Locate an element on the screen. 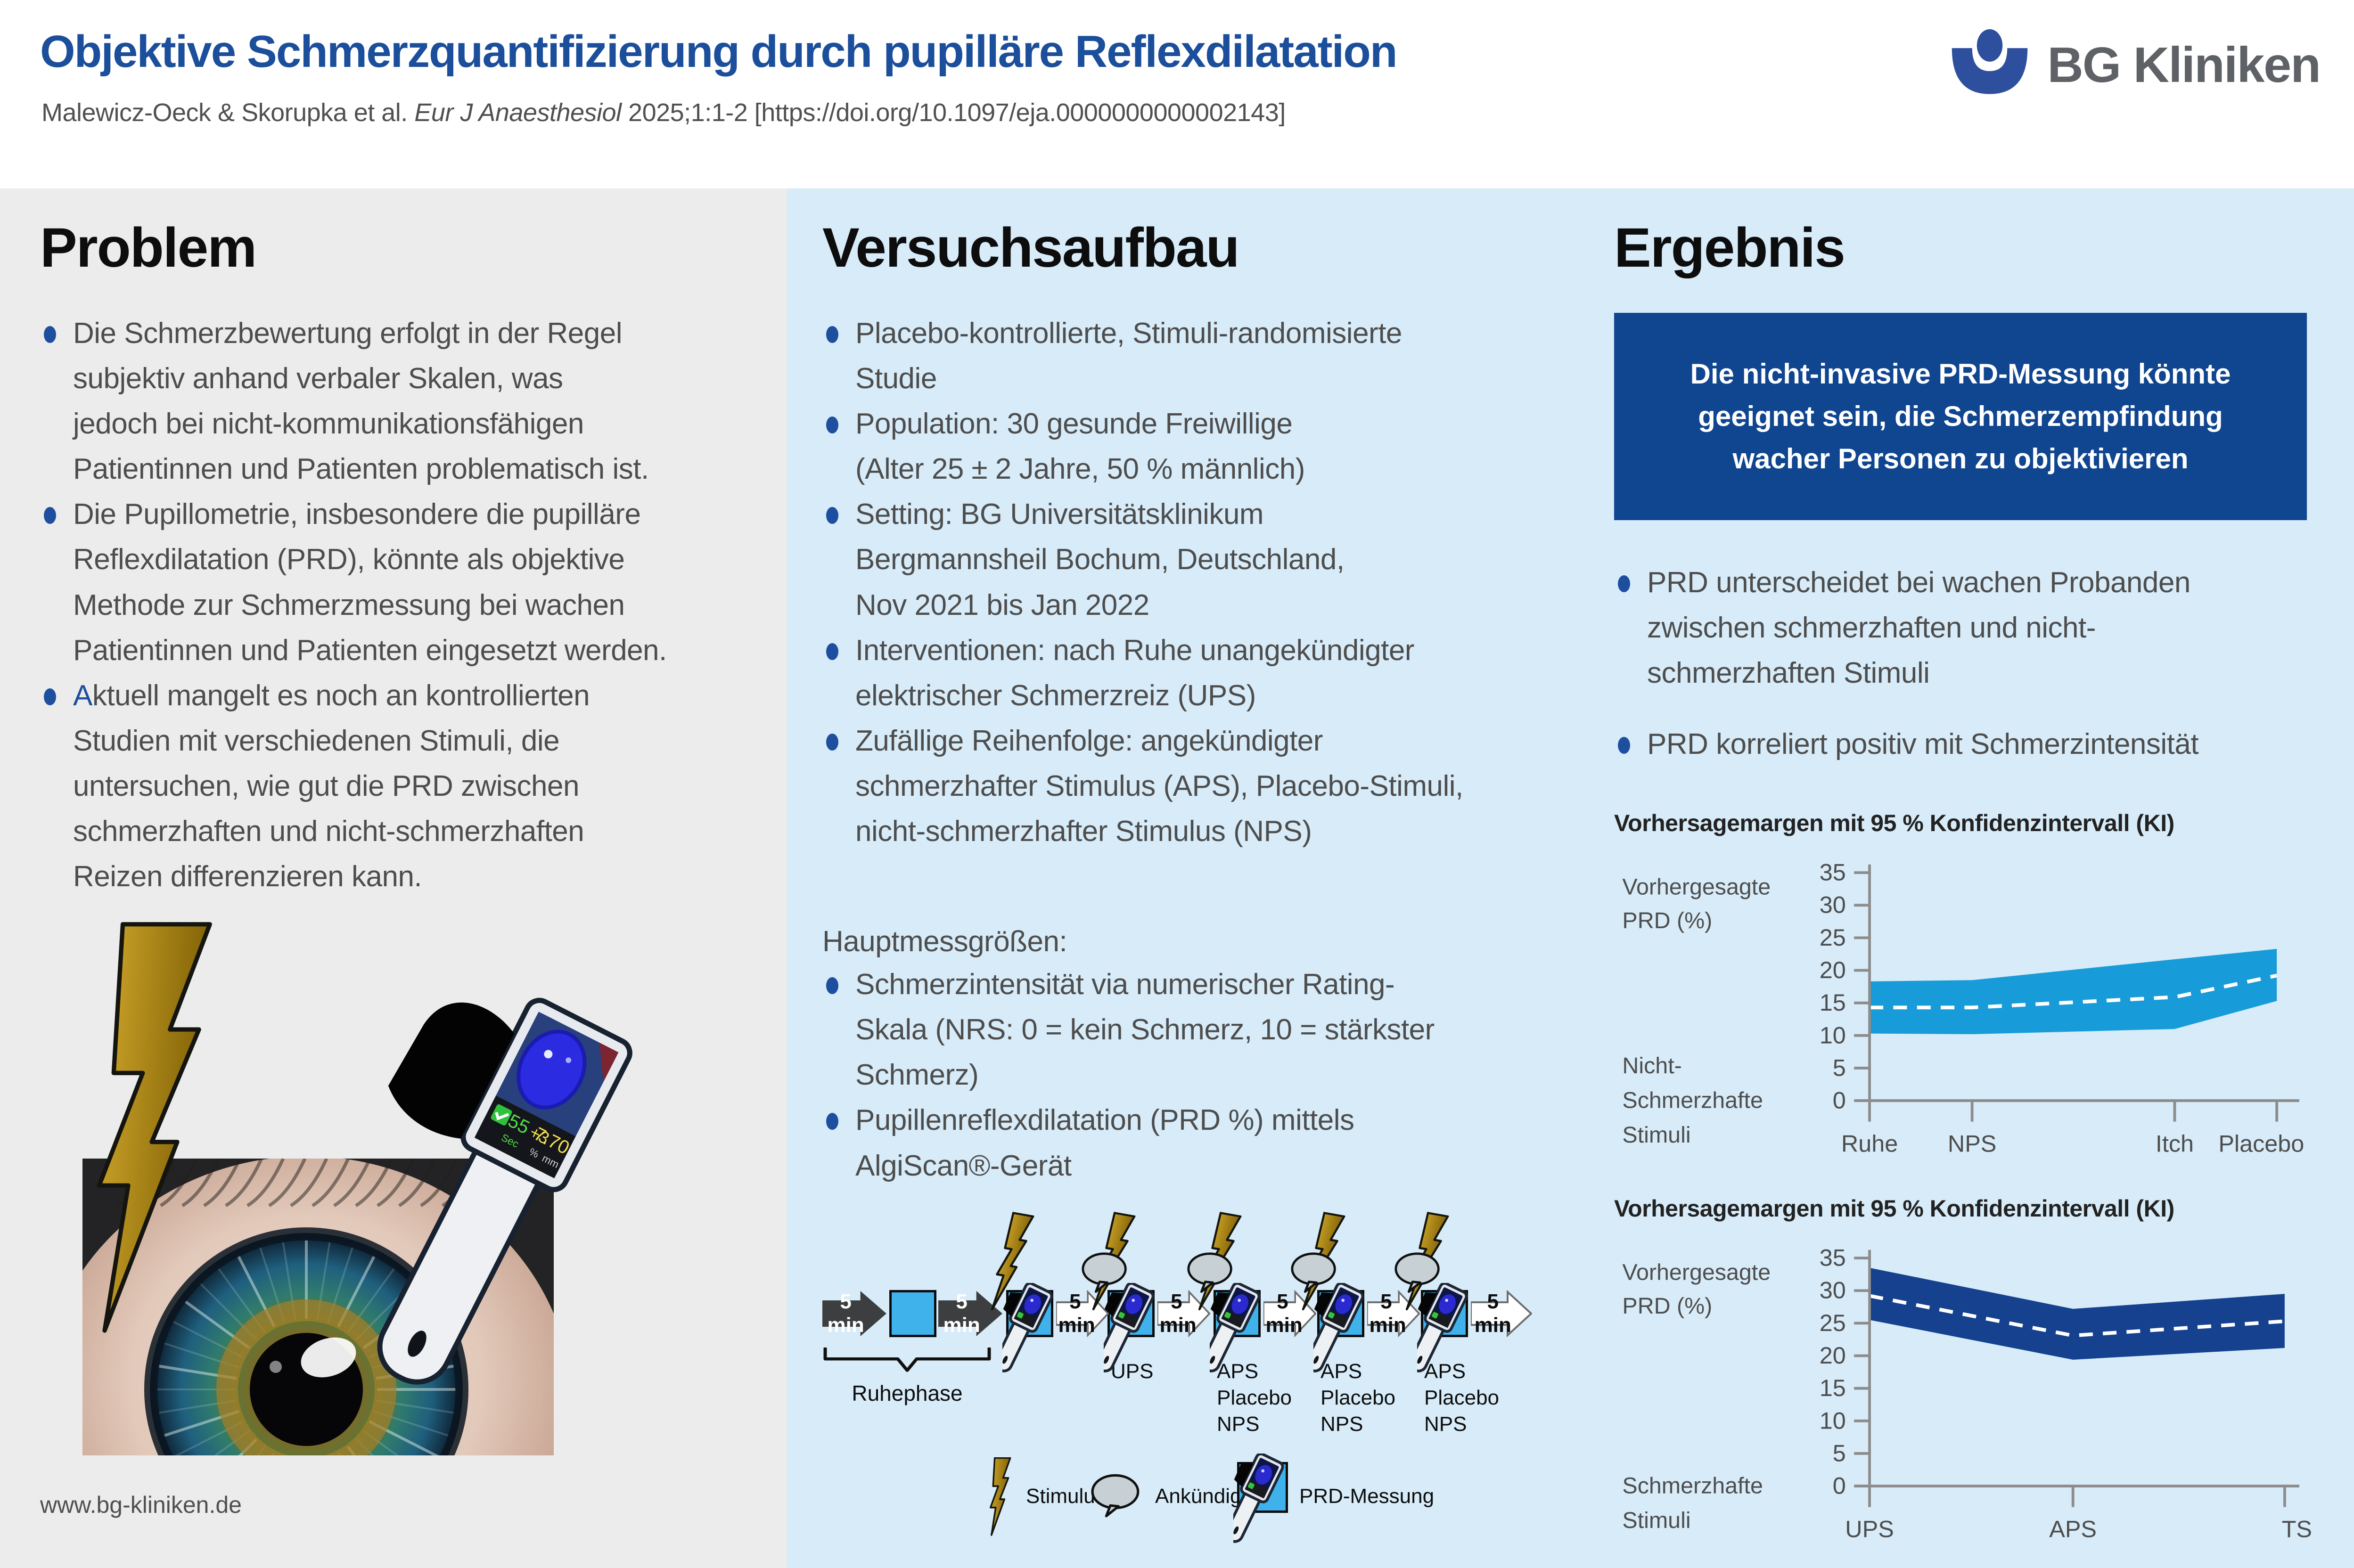 This screenshot has width=2354, height=1568. eye-photo is located at coordinates (318, 1307).